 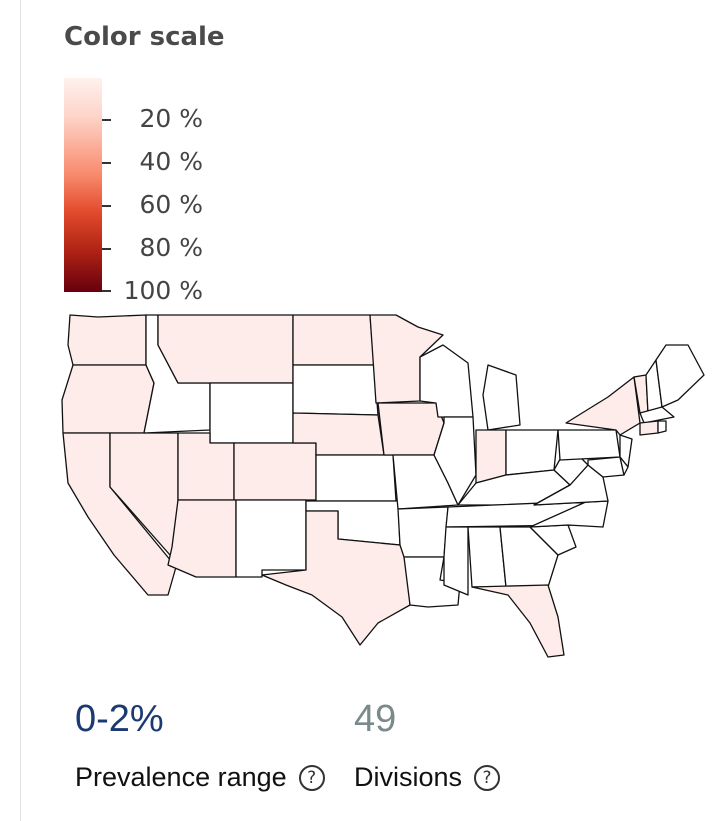 What do you see at coordinates (491, 456) in the screenshot?
I see `state-IN` at bounding box center [491, 456].